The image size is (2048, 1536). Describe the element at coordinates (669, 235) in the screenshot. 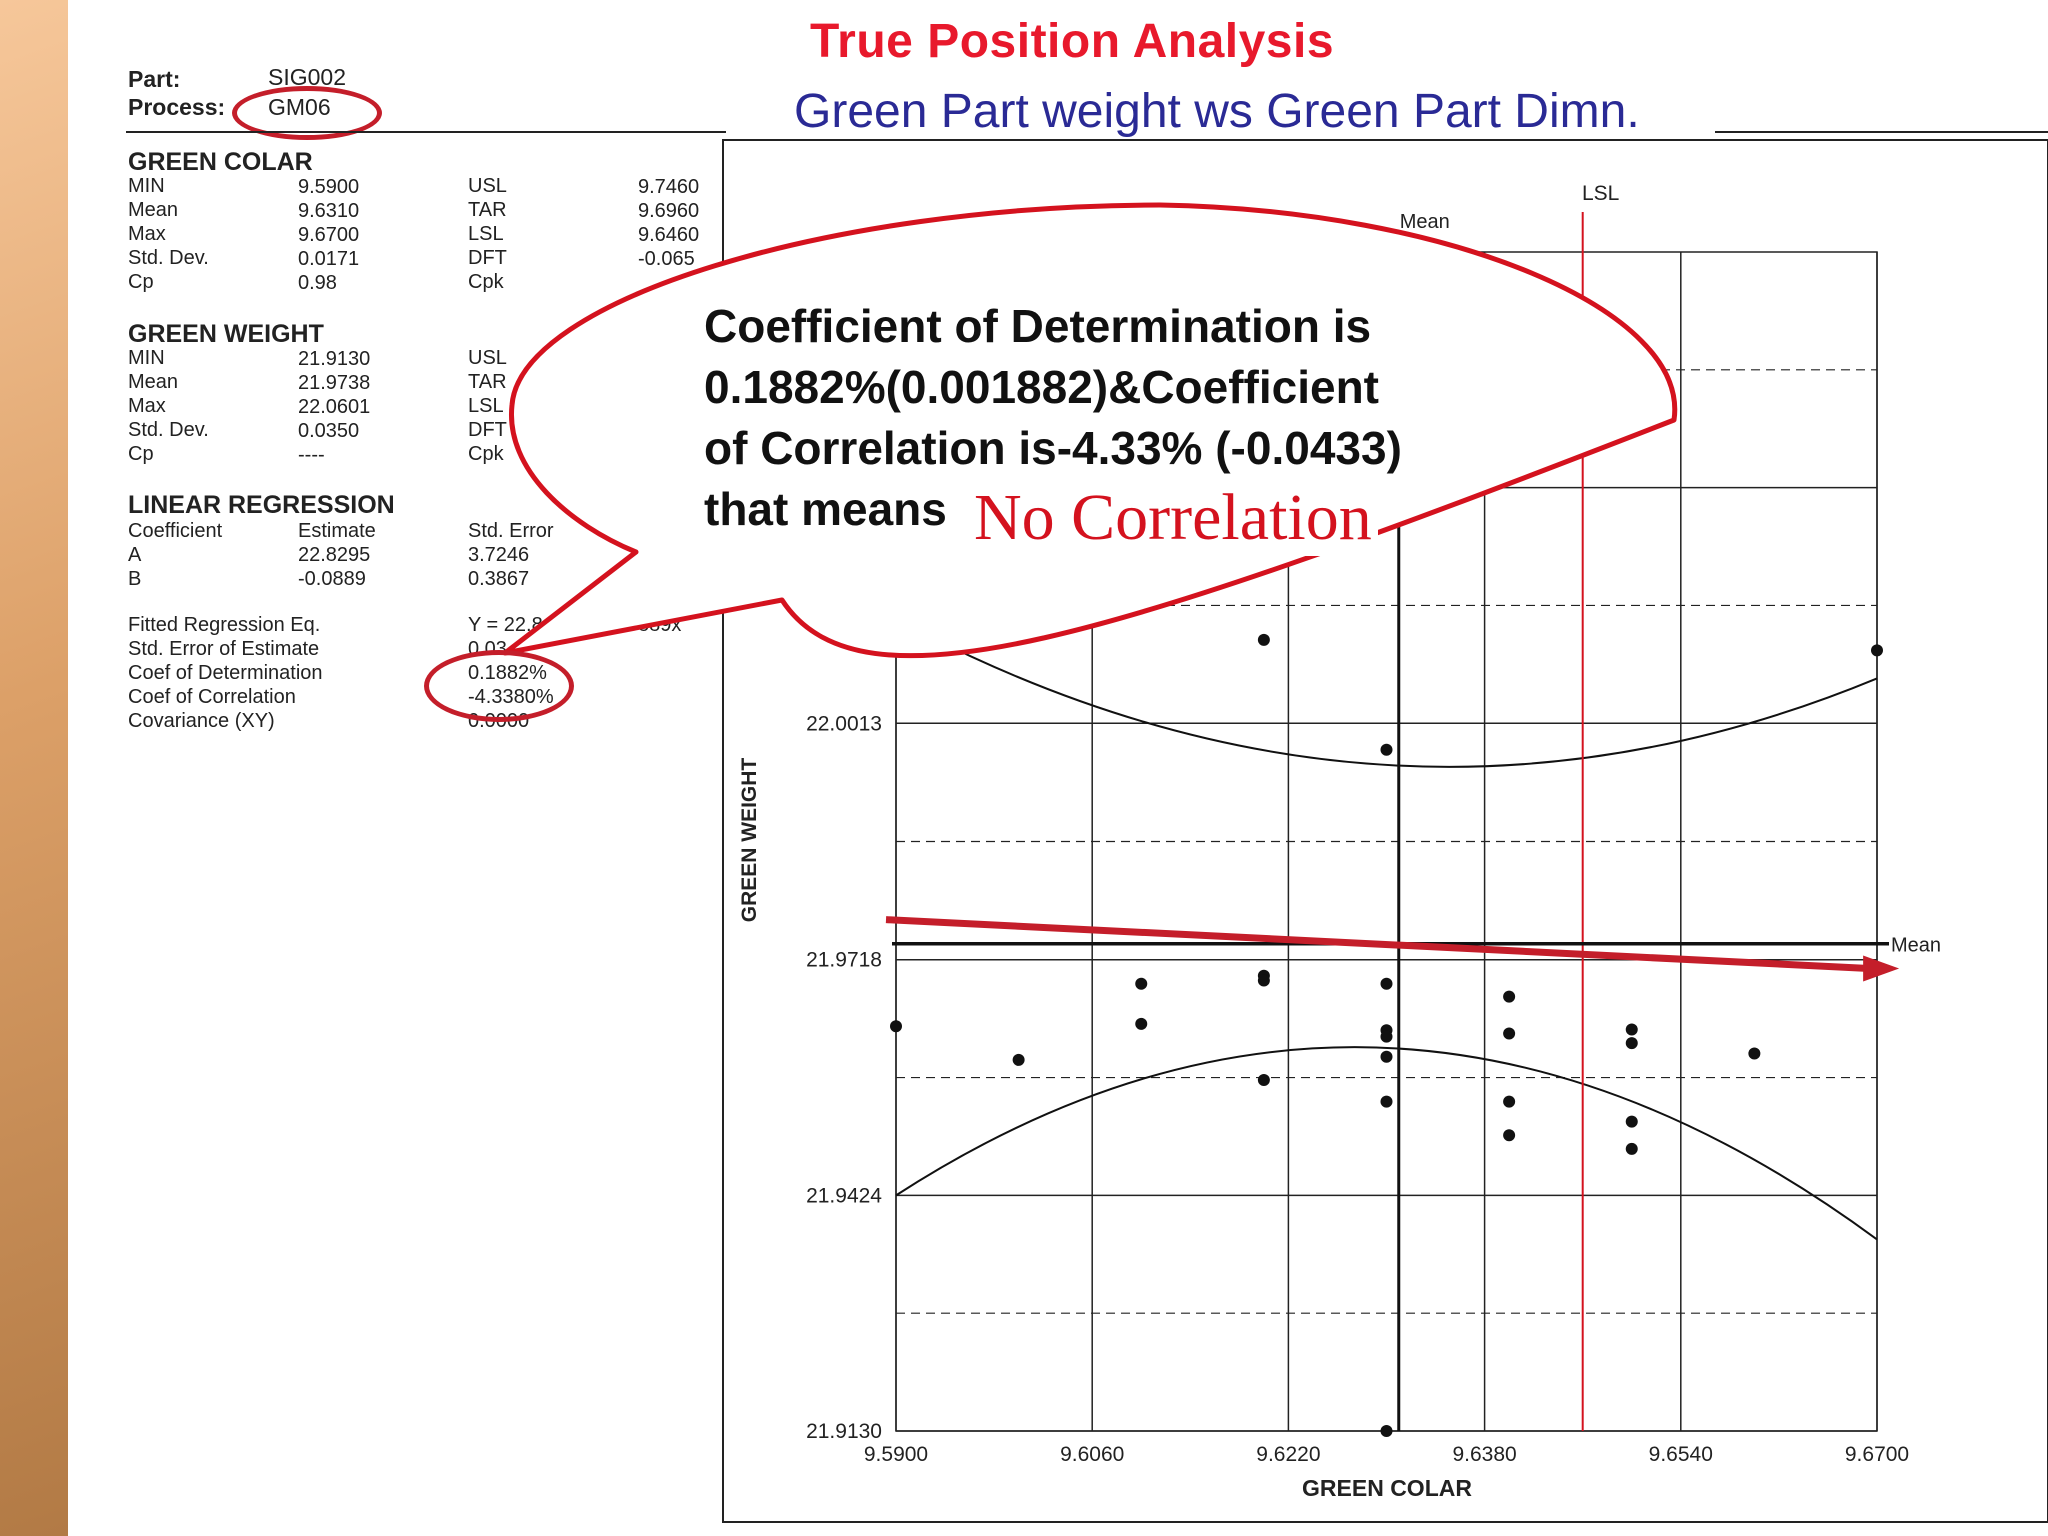

I see `stat-value: 9.6460` at that location.